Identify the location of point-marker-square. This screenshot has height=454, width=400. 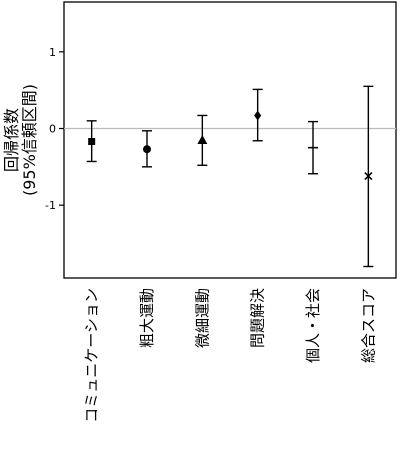
(92, 142).